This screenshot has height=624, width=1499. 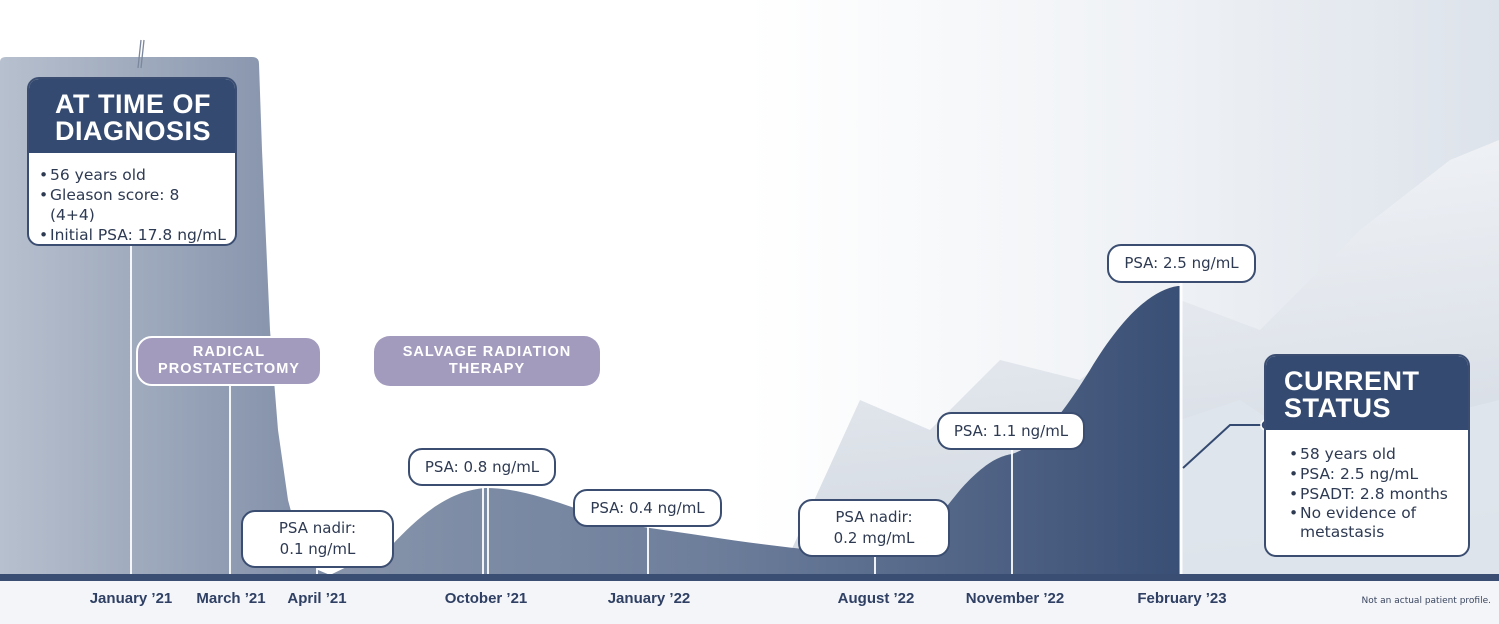 I want to click on list-item: Gleason score: 8 (4+4), so click(x=133, y=205).